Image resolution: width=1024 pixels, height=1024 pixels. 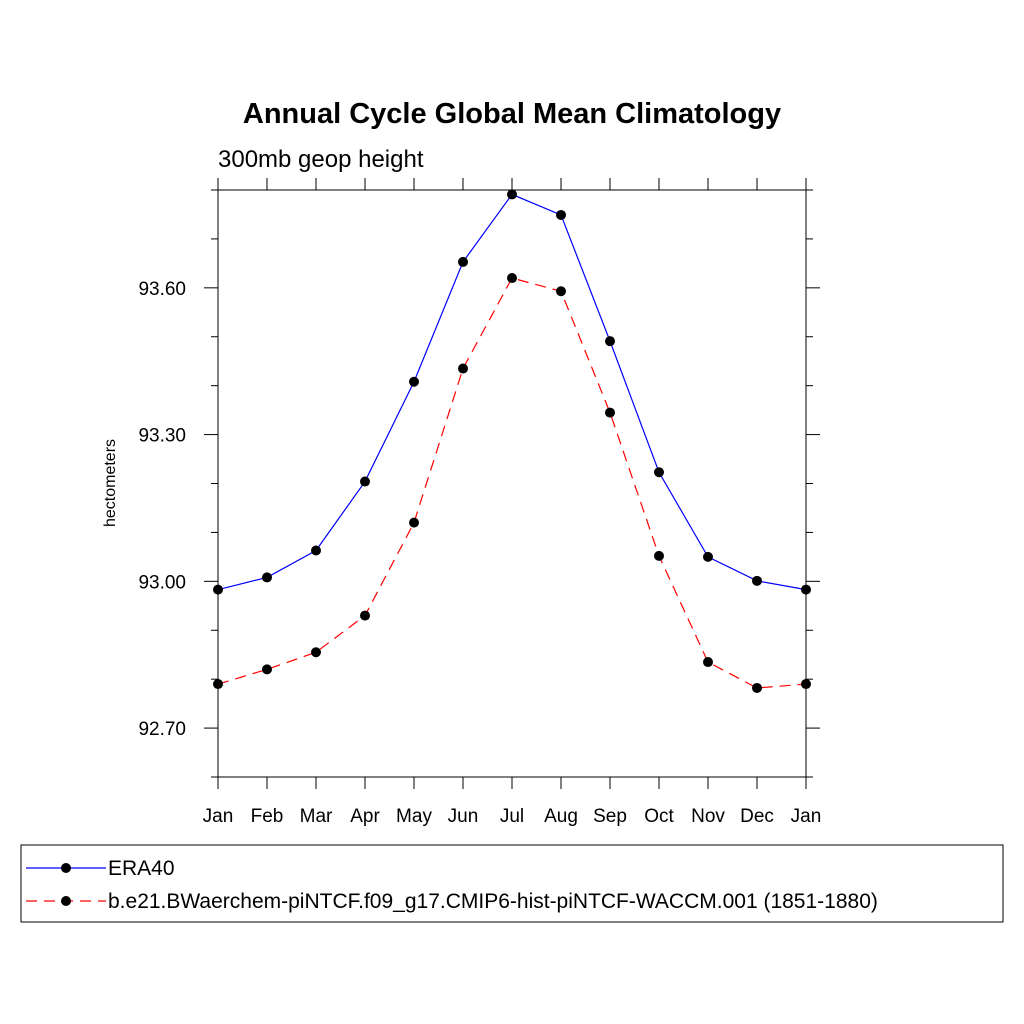 I want to click on x-tick-label: Jul, so click(x=512, y=816).